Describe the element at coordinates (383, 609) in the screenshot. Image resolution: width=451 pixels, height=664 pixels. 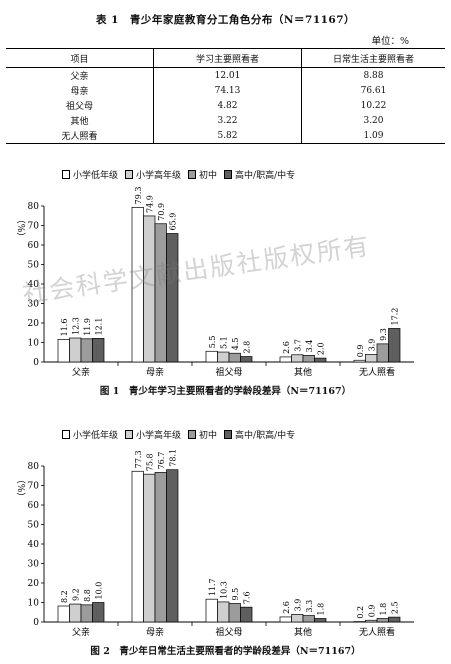
I see `data-label: 1.8` at that location.